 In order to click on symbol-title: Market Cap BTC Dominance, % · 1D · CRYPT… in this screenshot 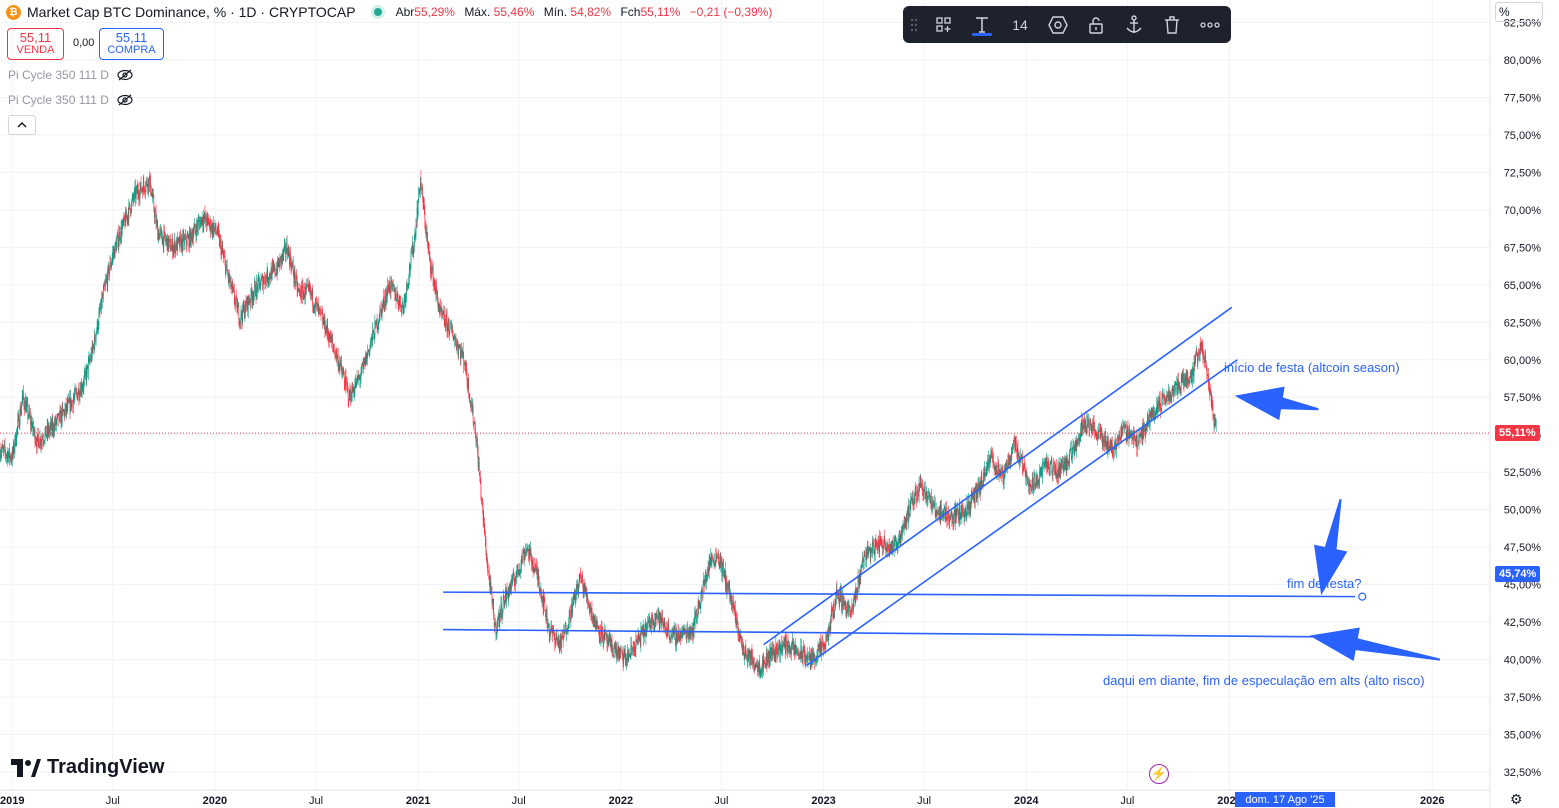, I will do `click(191, 12)`.